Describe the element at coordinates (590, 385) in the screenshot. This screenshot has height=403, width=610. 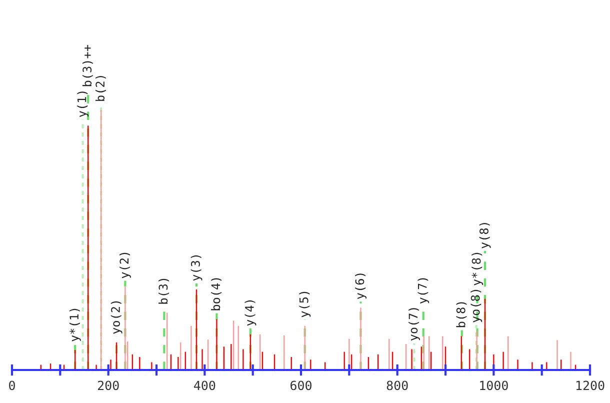
I see `x-tick-label: 1200` at that location.